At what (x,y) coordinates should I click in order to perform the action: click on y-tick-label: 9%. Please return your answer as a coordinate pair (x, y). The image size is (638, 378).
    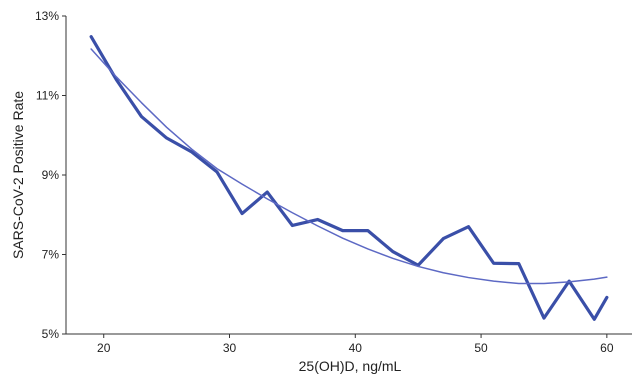
    Looking at the image, I should click on (51, 175).